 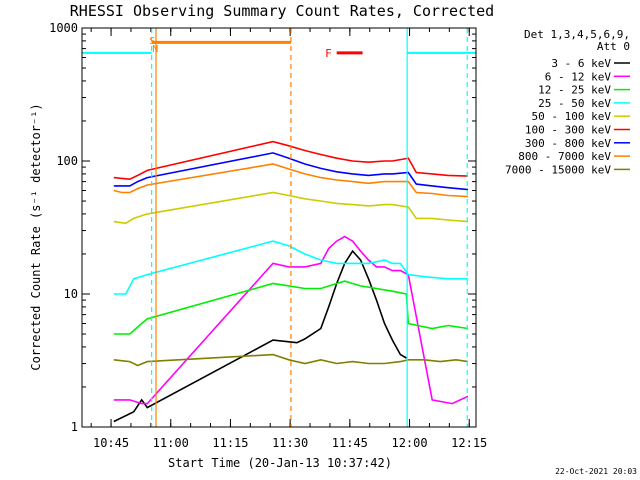 I want to click on legend-entry-label: 6 - 12 keV, so click(x=578, y=76).